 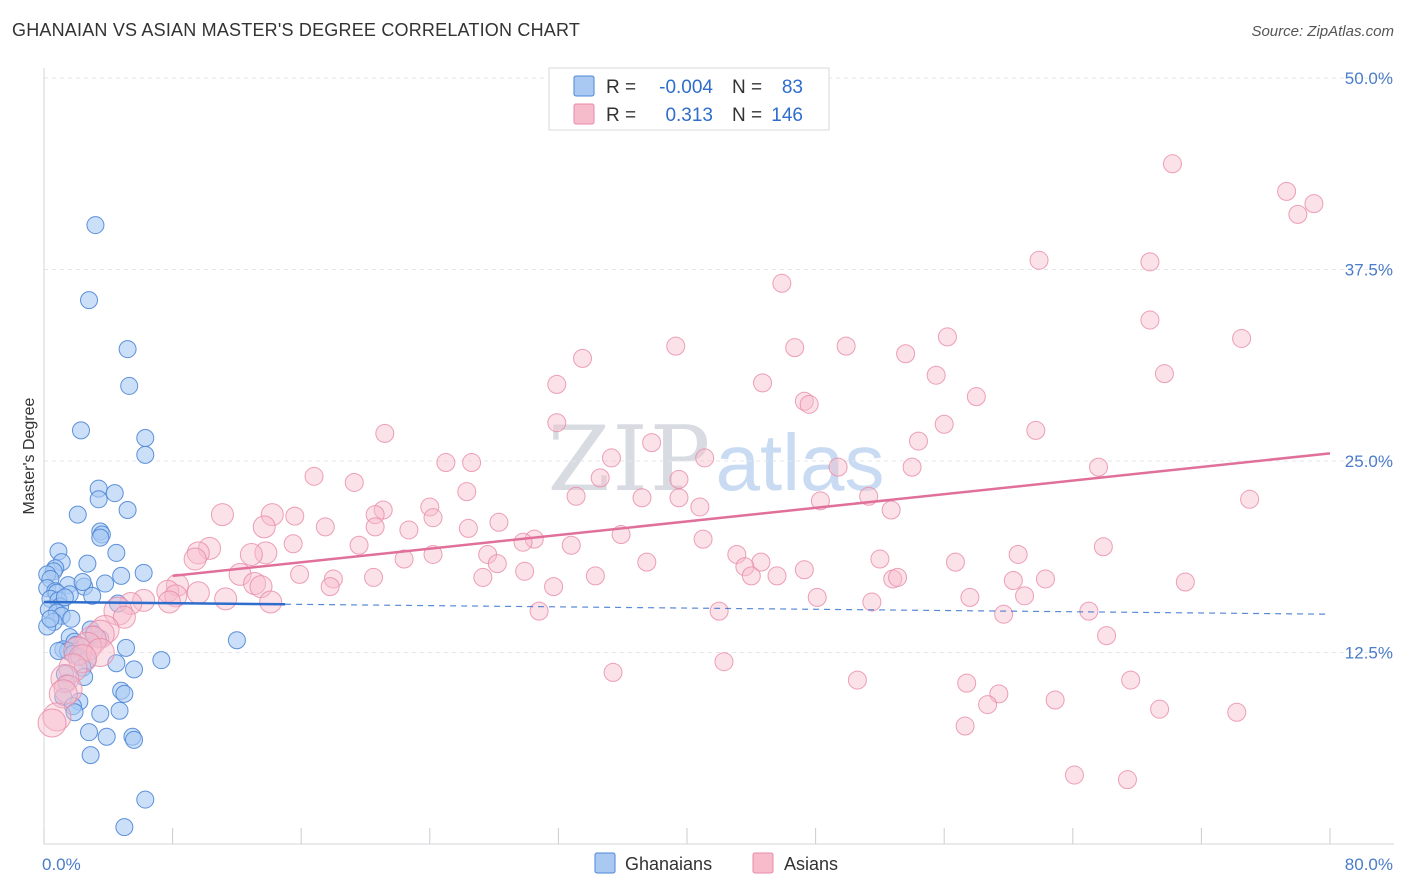 What do you see at coordinates (142, 526) in the screenshot?
I see `series-ghanaians` at bounding box center [142, 526].